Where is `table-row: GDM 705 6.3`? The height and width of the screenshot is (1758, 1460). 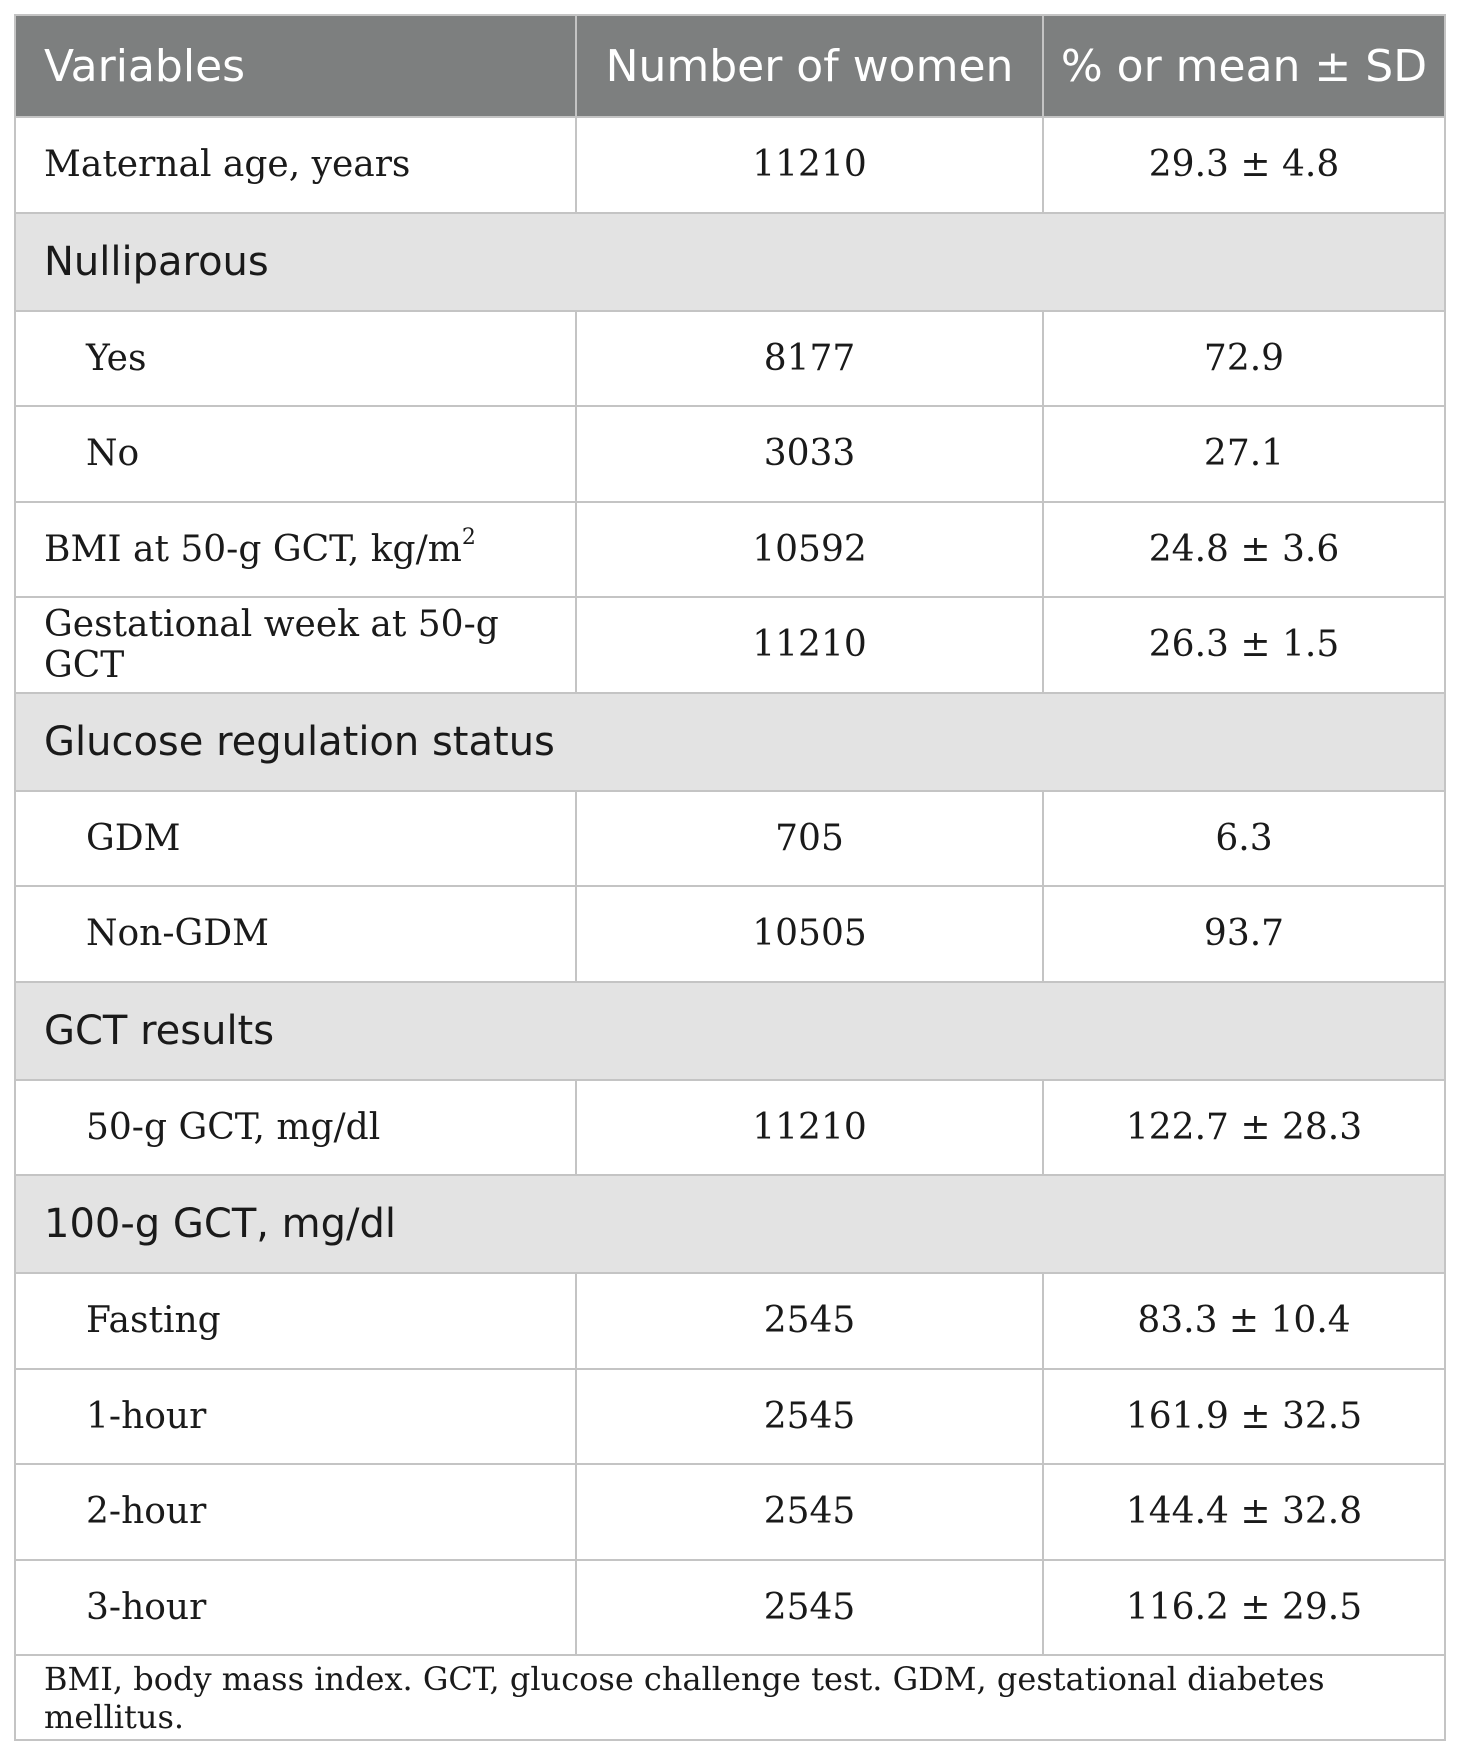 table-row: GDM 705 6.3 is located at coordinates (730, 837).